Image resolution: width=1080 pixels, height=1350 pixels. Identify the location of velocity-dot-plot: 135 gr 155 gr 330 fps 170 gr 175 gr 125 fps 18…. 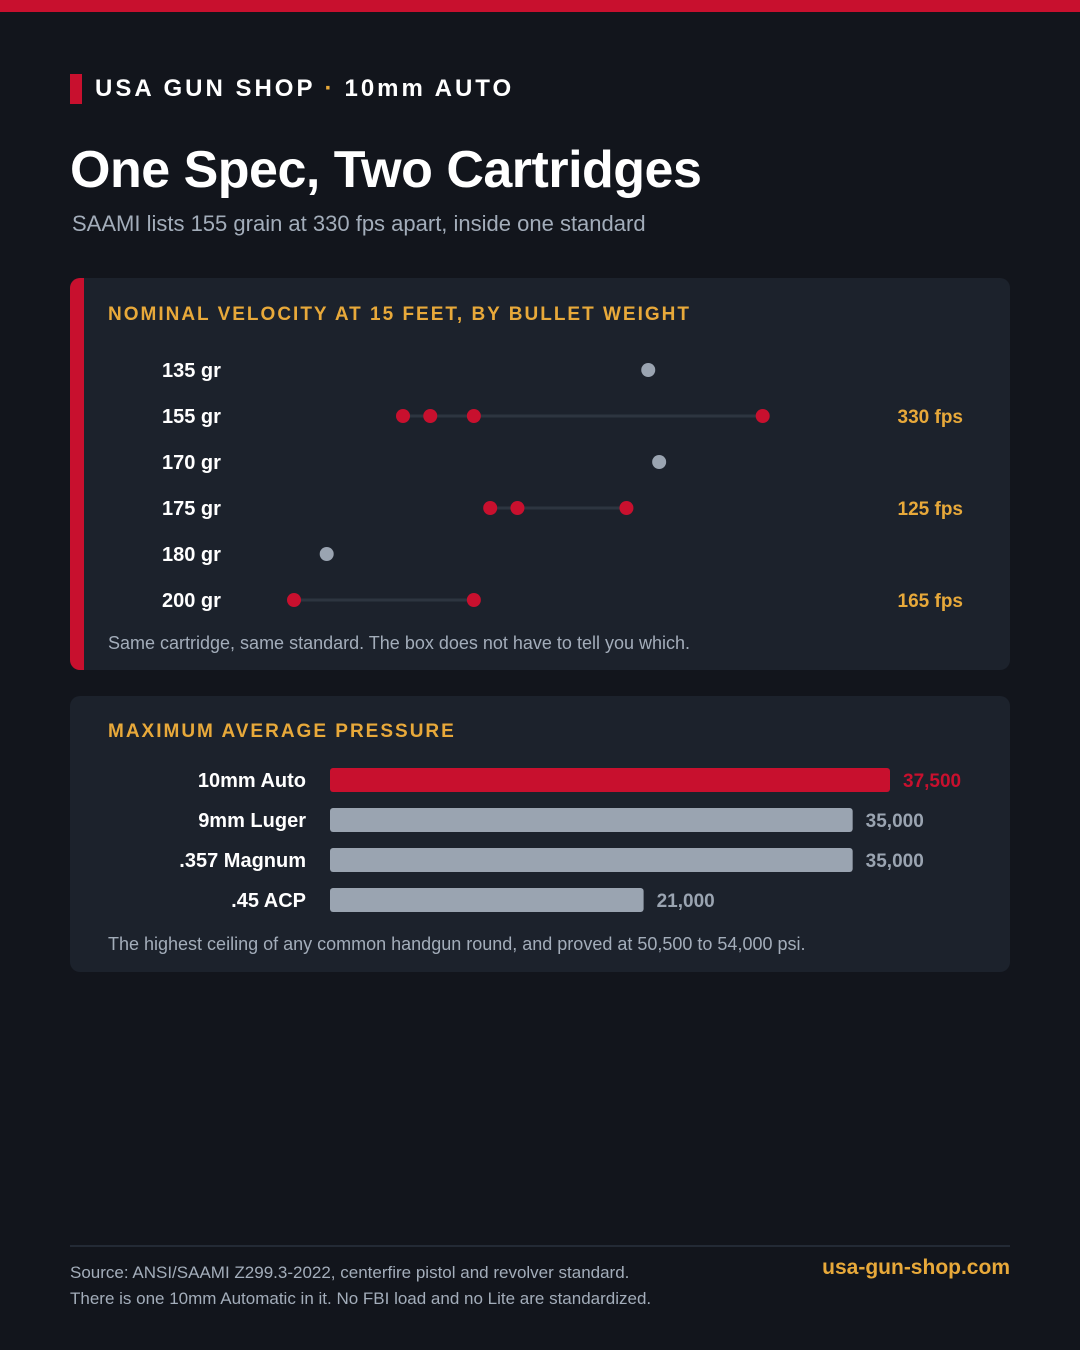
(562, 486).